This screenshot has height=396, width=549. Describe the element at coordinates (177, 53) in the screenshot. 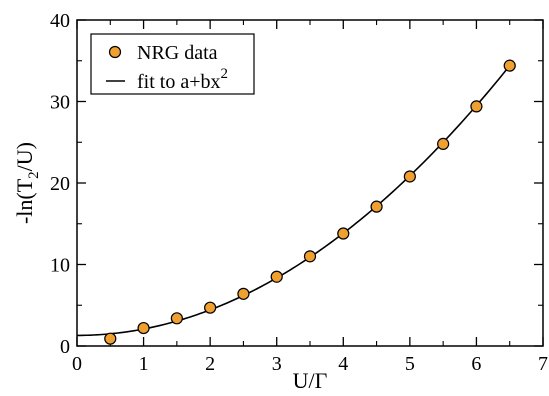

I see `legend-label-nrg: NRG data` at that location.